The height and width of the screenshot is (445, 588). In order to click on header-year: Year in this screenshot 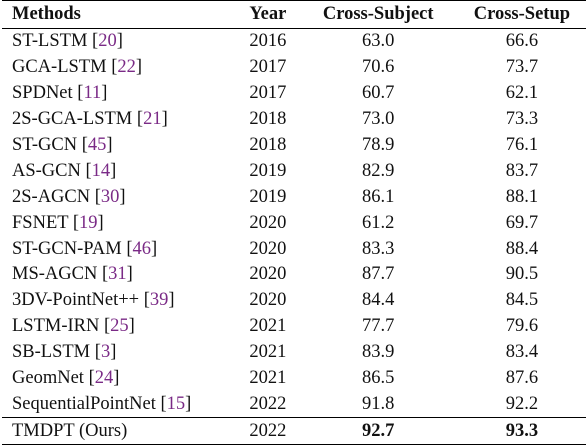, I will do `click(268, 14)`.